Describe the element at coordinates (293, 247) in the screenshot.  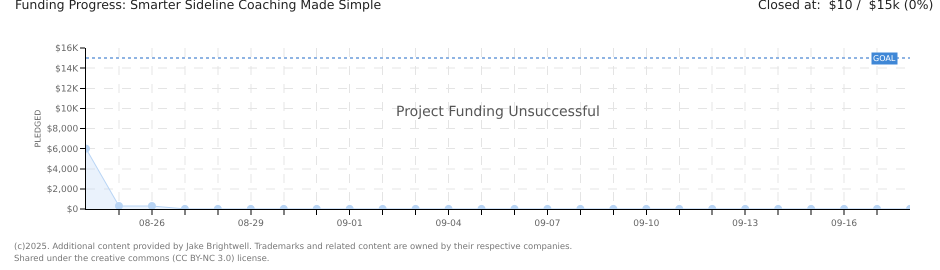
I see `text: (c)2025. Additional content provided by Jake Brightwell. Trademarks and related content are owned by their respective companies.` at that location.